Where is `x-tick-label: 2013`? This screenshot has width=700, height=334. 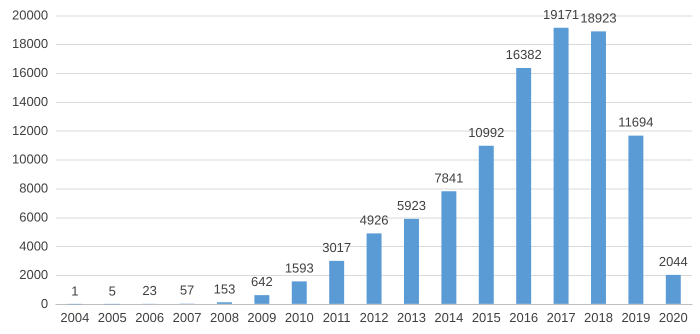 x-tick-label: 2013 is located at coordinates (411, 317).